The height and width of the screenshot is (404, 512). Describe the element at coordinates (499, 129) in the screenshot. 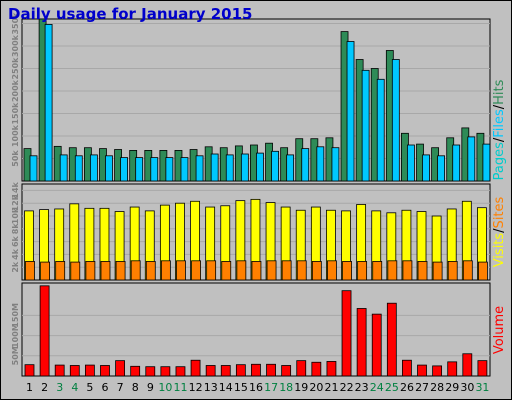

I see `ylabel-pages-files-hits: Pages/Files/Hits` at that location.